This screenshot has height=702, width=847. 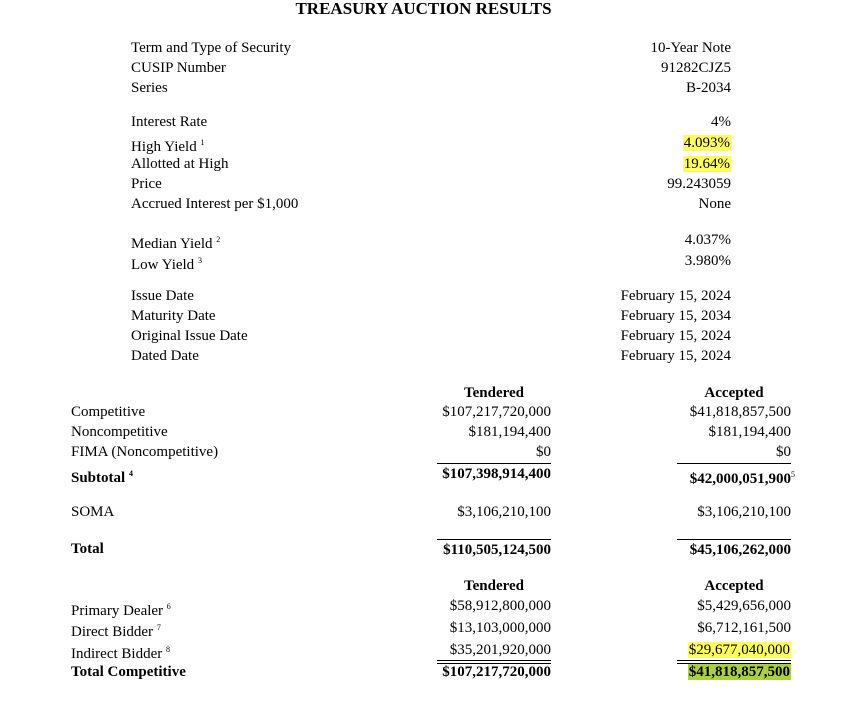 I want to click on accrued-label: Accrued Interest per $1,000, so click(x=215, y=204).